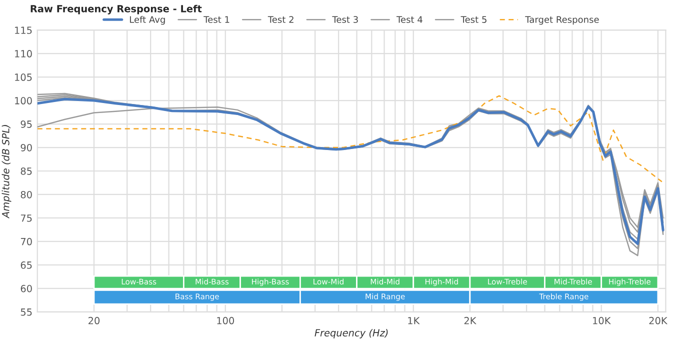  Describe the element at coordinates (409, 19) in the screenshot. I see `legend-label: Test 4` at that location.